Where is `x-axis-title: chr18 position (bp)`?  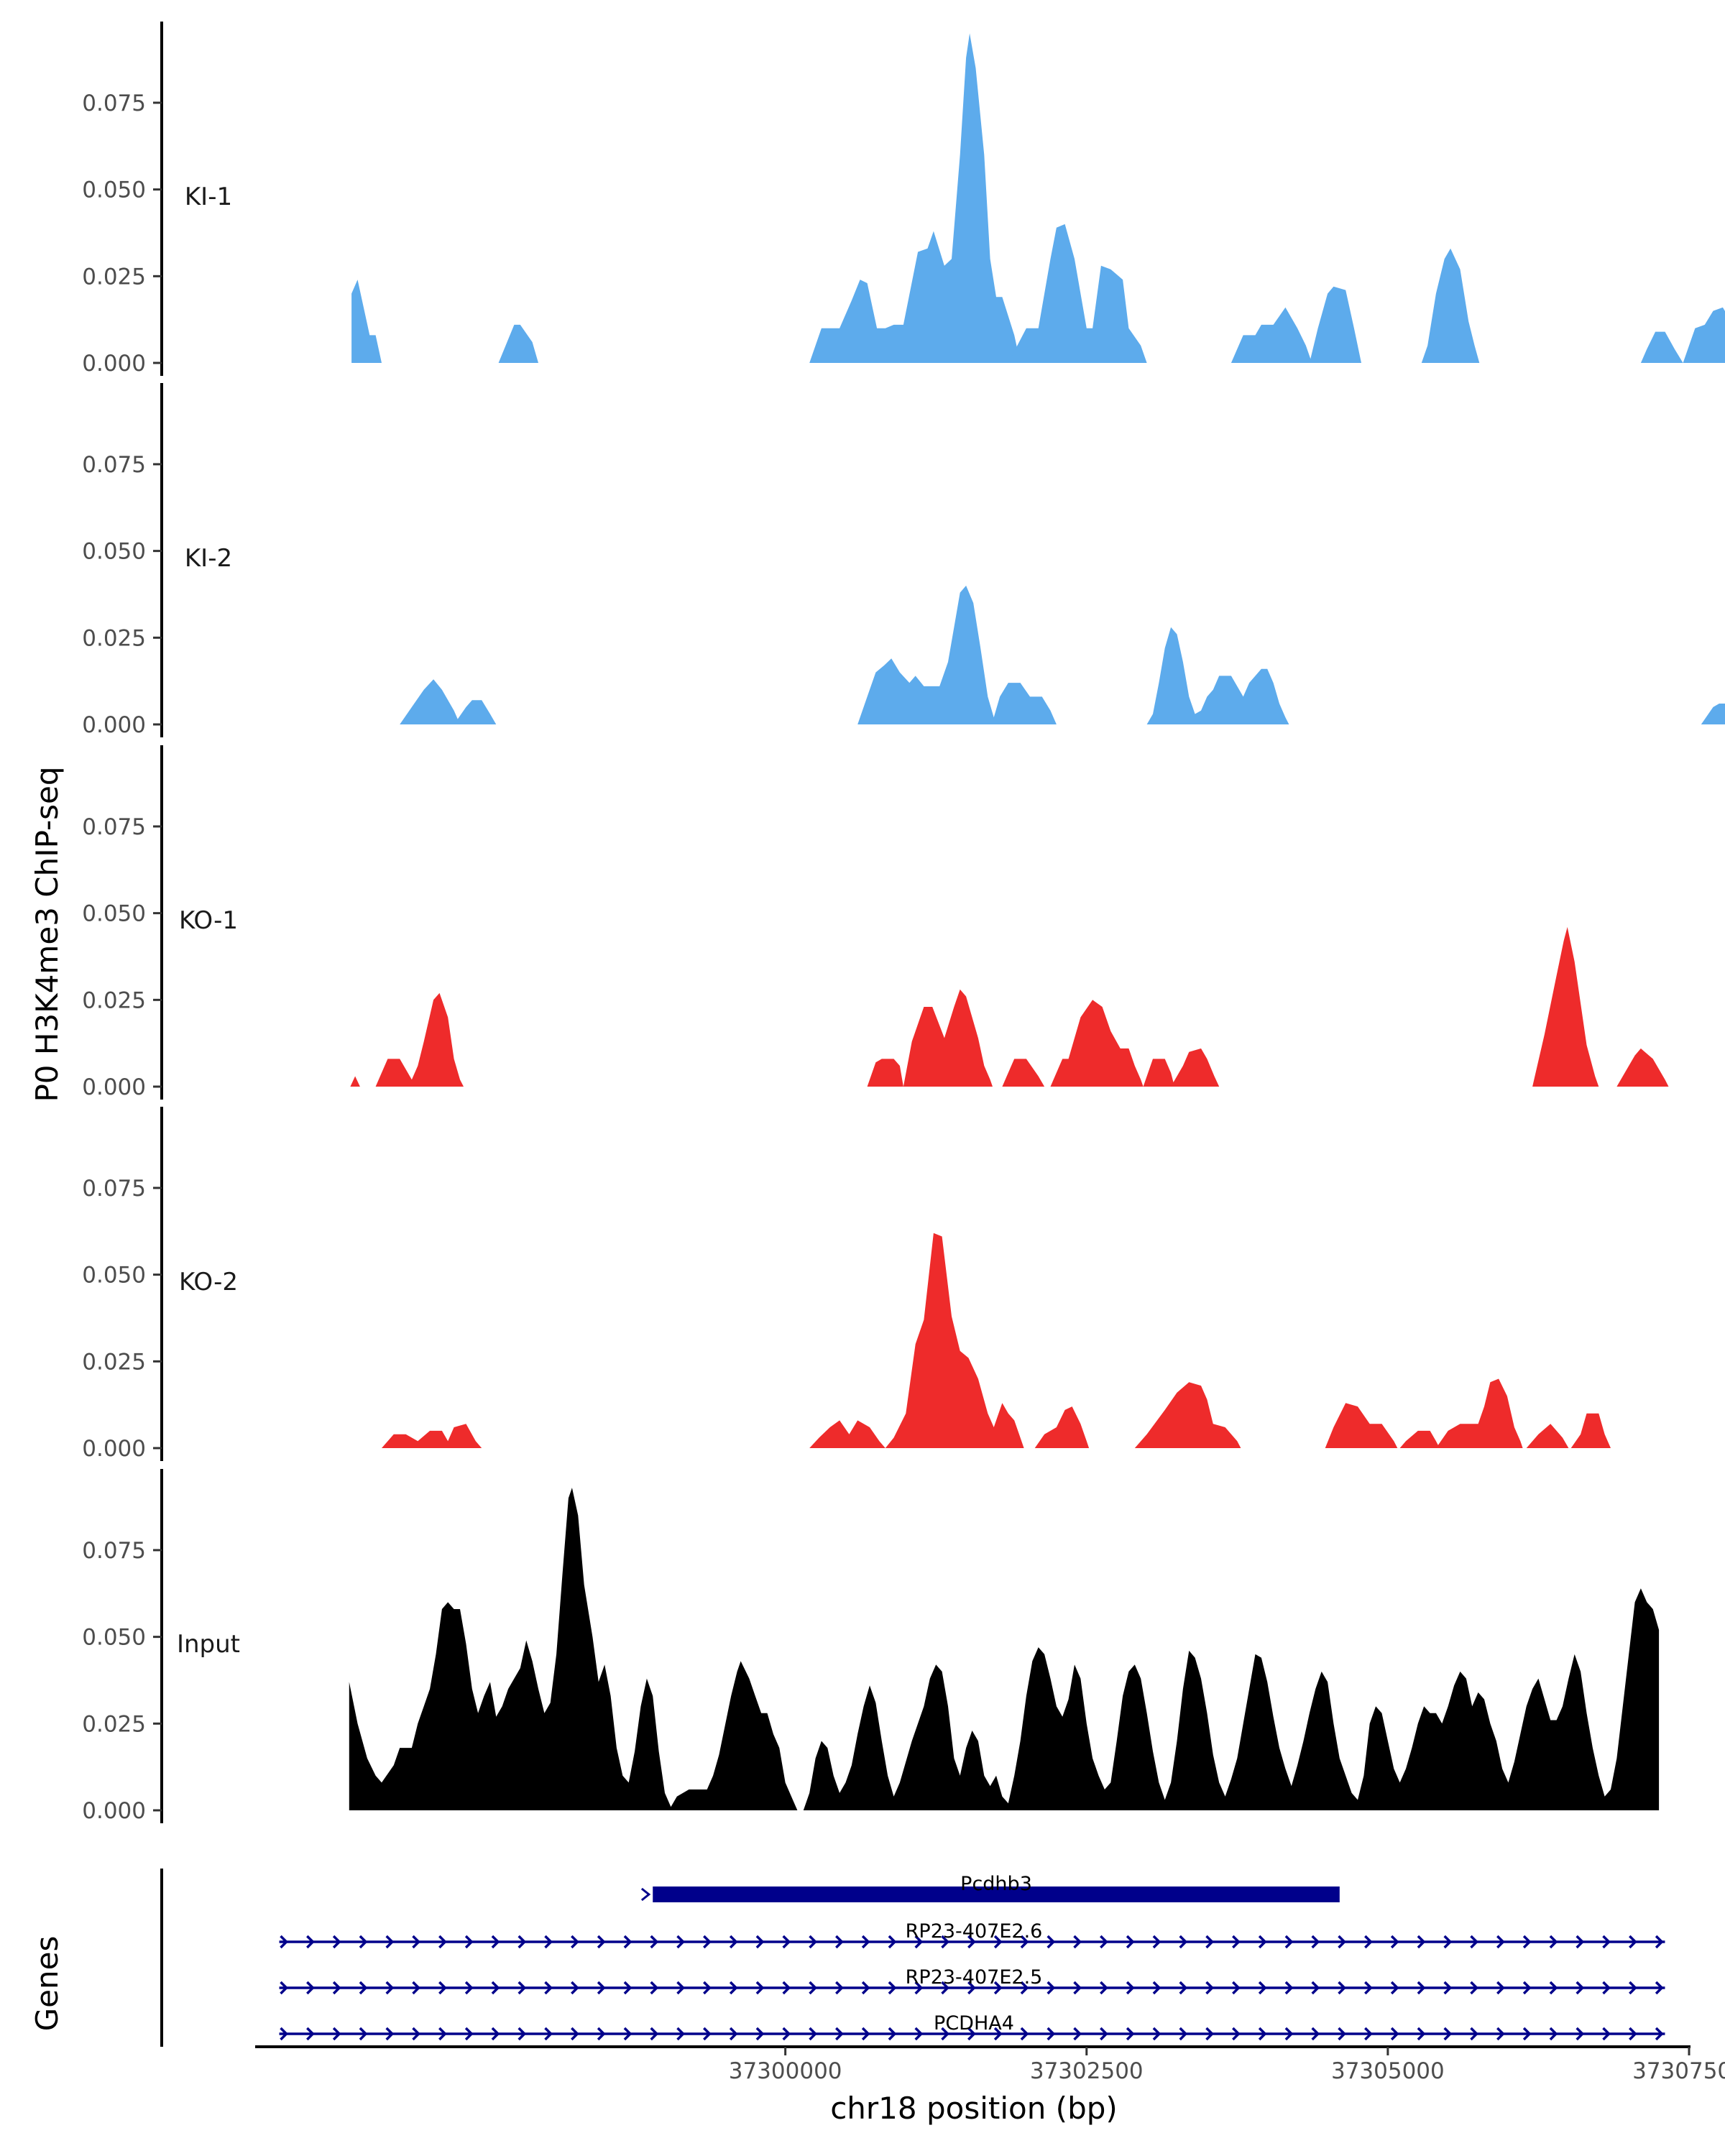
x-axis-title: chr18 position (bp) is located at coordinates (974, 2109).